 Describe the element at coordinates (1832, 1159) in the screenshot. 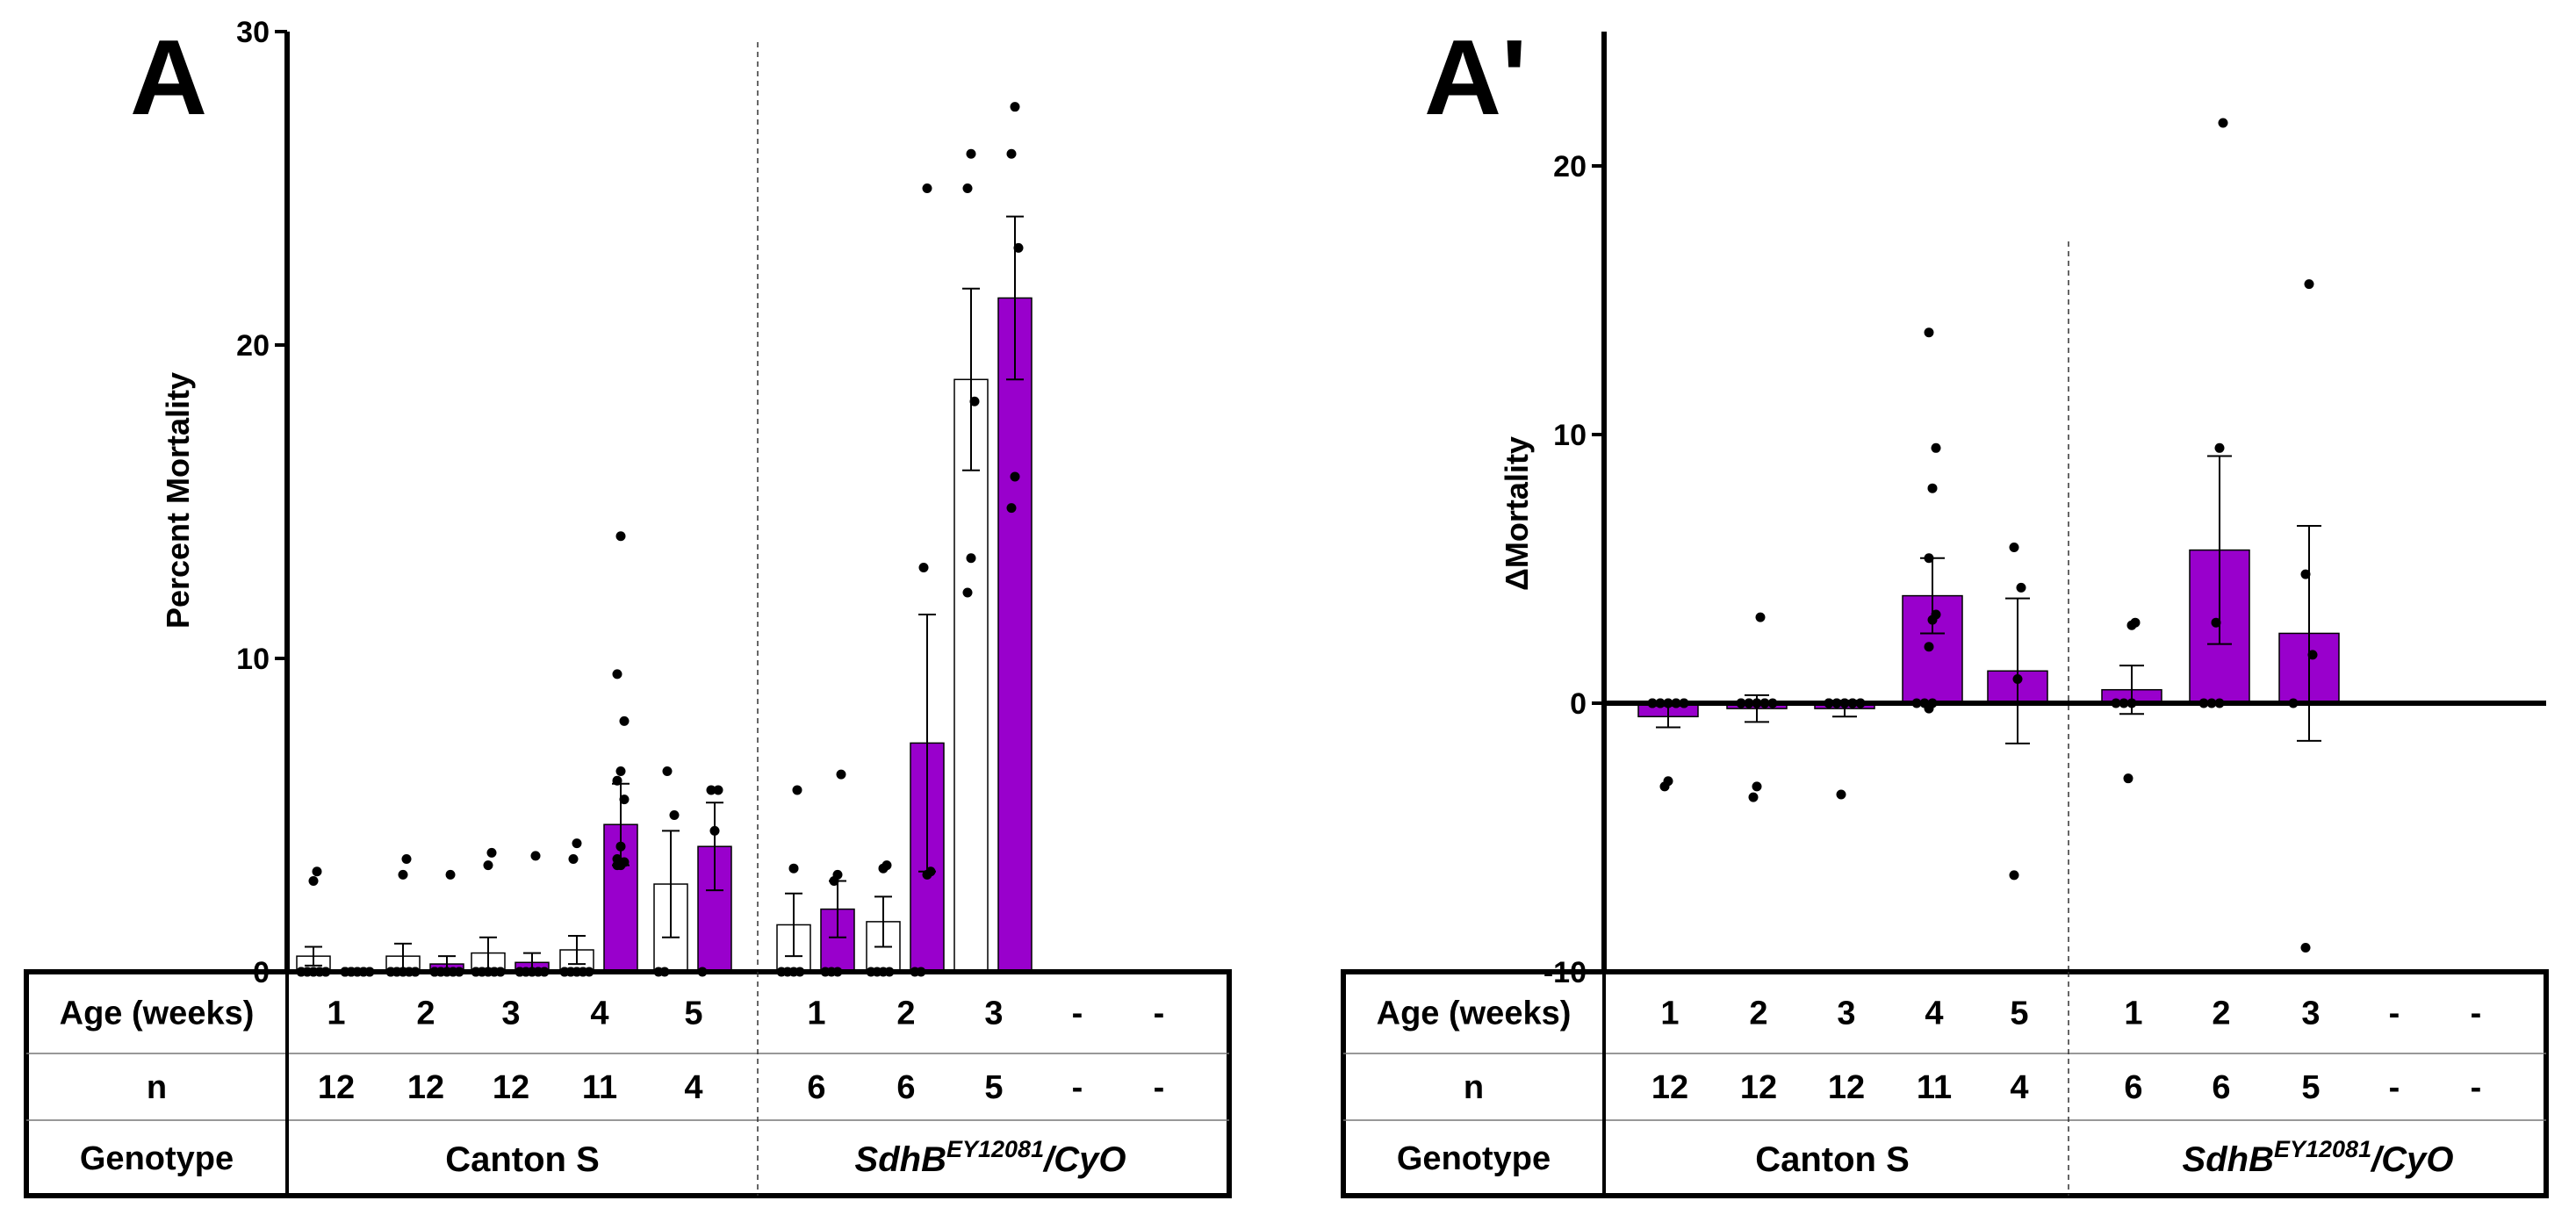

I see `table-genotype-canton-s: Canton S` at that location.